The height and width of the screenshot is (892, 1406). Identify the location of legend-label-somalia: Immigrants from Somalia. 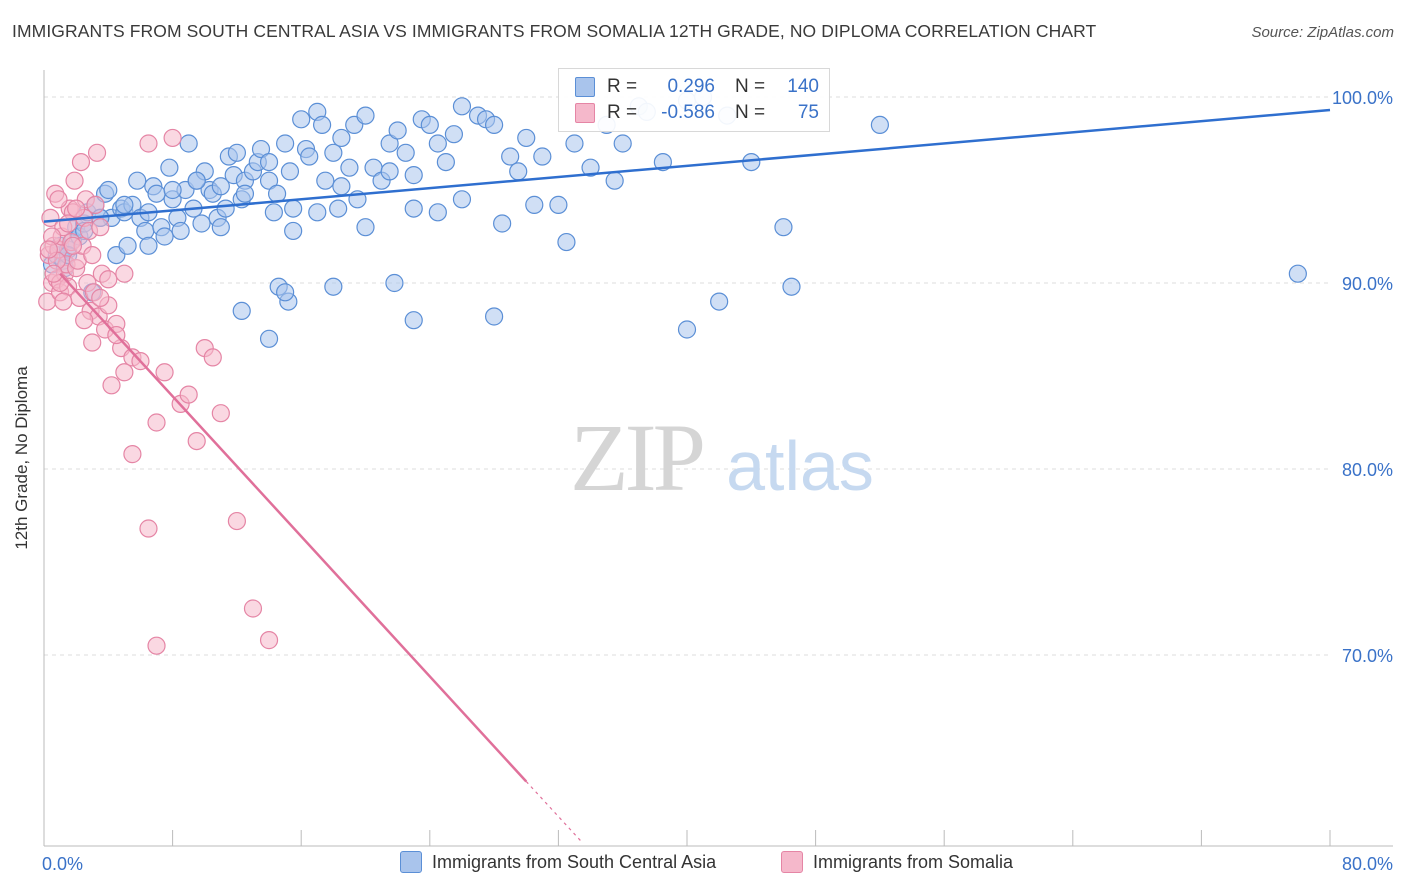
(913, 861).